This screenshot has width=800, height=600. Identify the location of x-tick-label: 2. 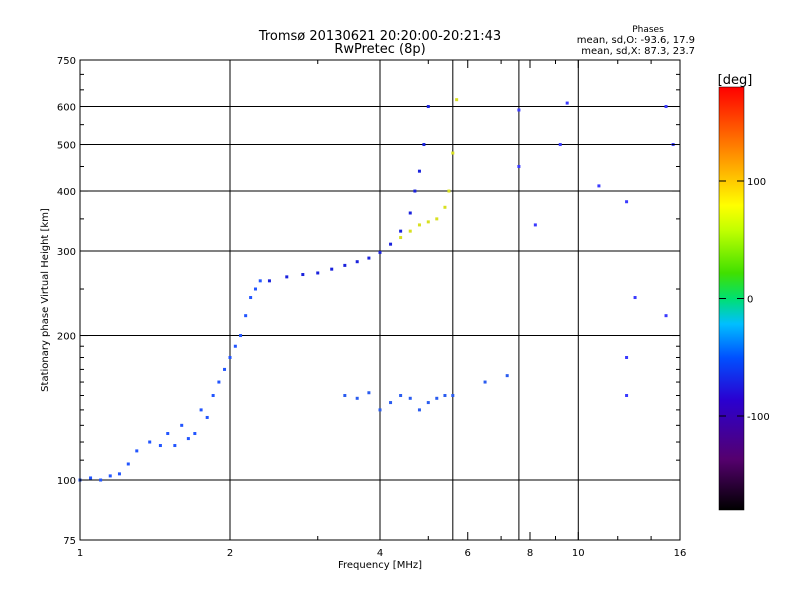
(230, 553).